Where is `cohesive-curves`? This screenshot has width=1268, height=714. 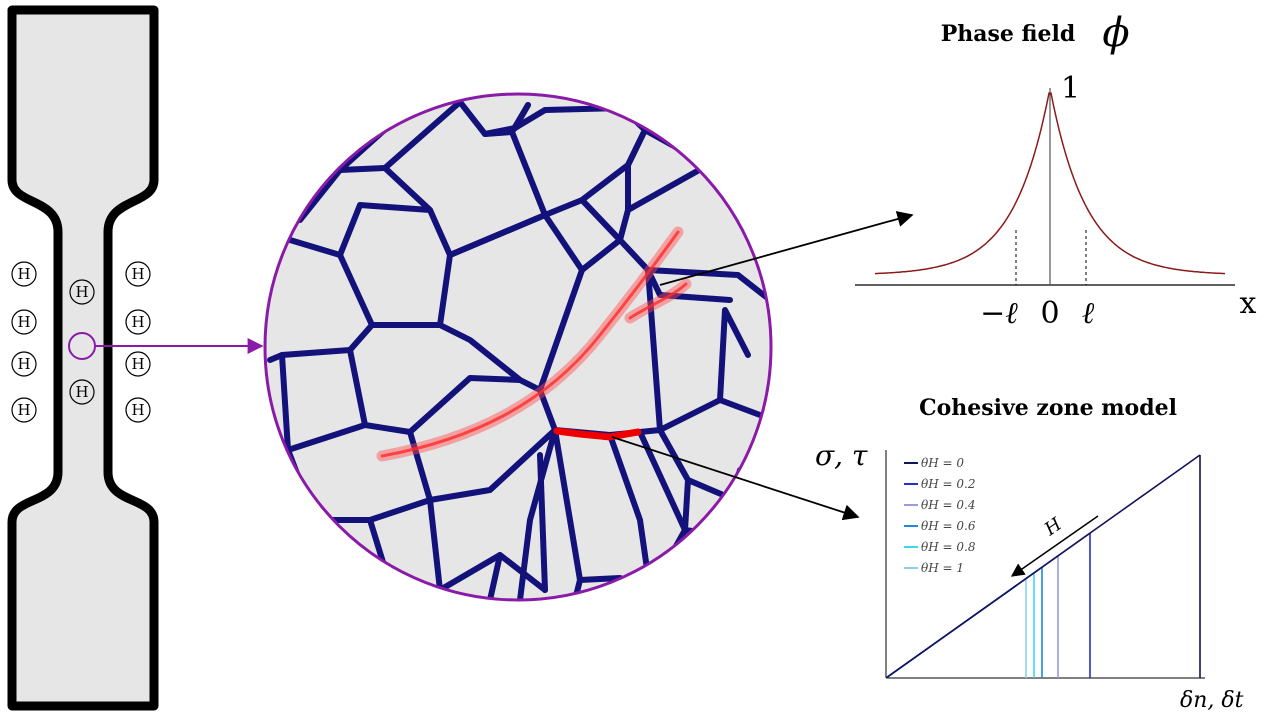
cohesive-curves is located at coordinates (1043, 566).